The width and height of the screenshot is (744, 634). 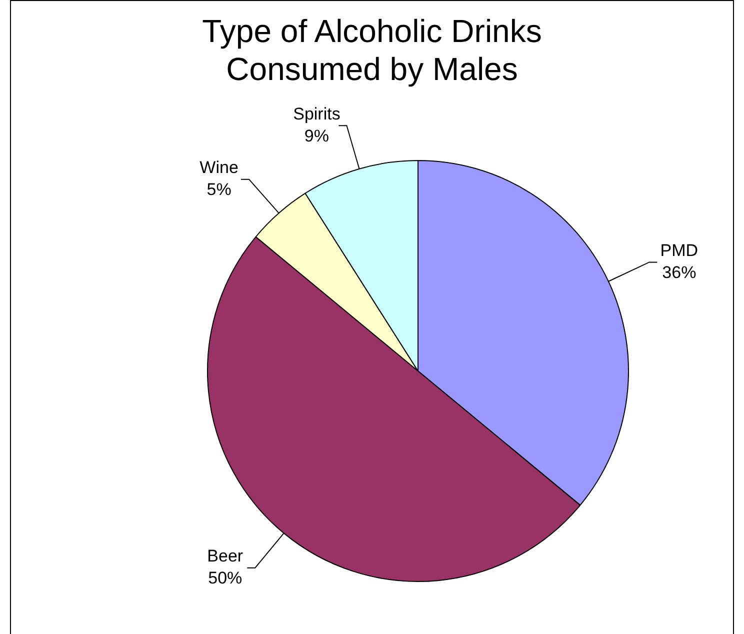 I want to click on data-label: 36%, so click(x=679, y=272).